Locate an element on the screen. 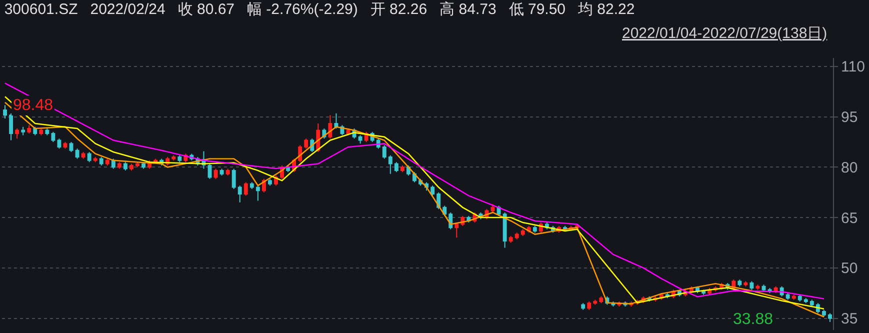 This screenshot has height=333, width=869. y-tick-label: 110 is located at coordinates (853, 67).